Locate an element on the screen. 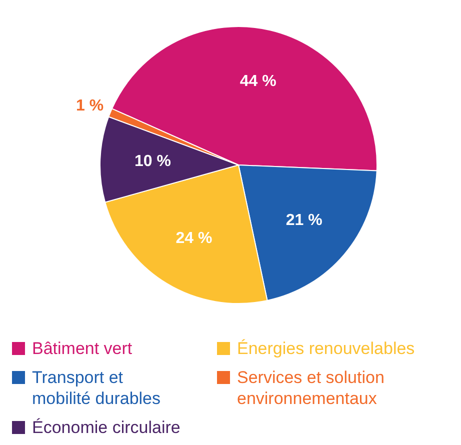 The image size is (461, 445). data-label: 21 % is located at coordinates (304, 220).